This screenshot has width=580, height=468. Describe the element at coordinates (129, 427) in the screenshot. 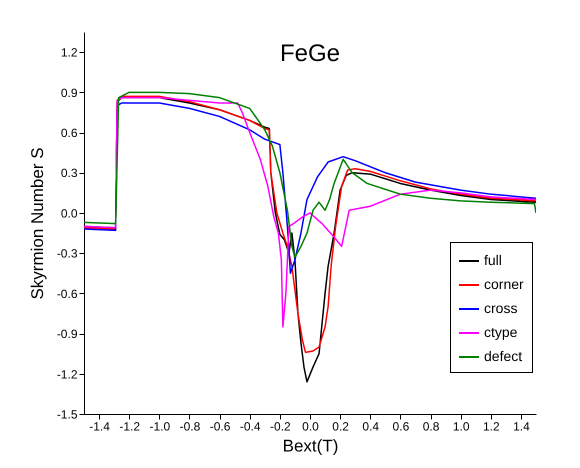

I see `x-tick-label: -1.2` at that location.